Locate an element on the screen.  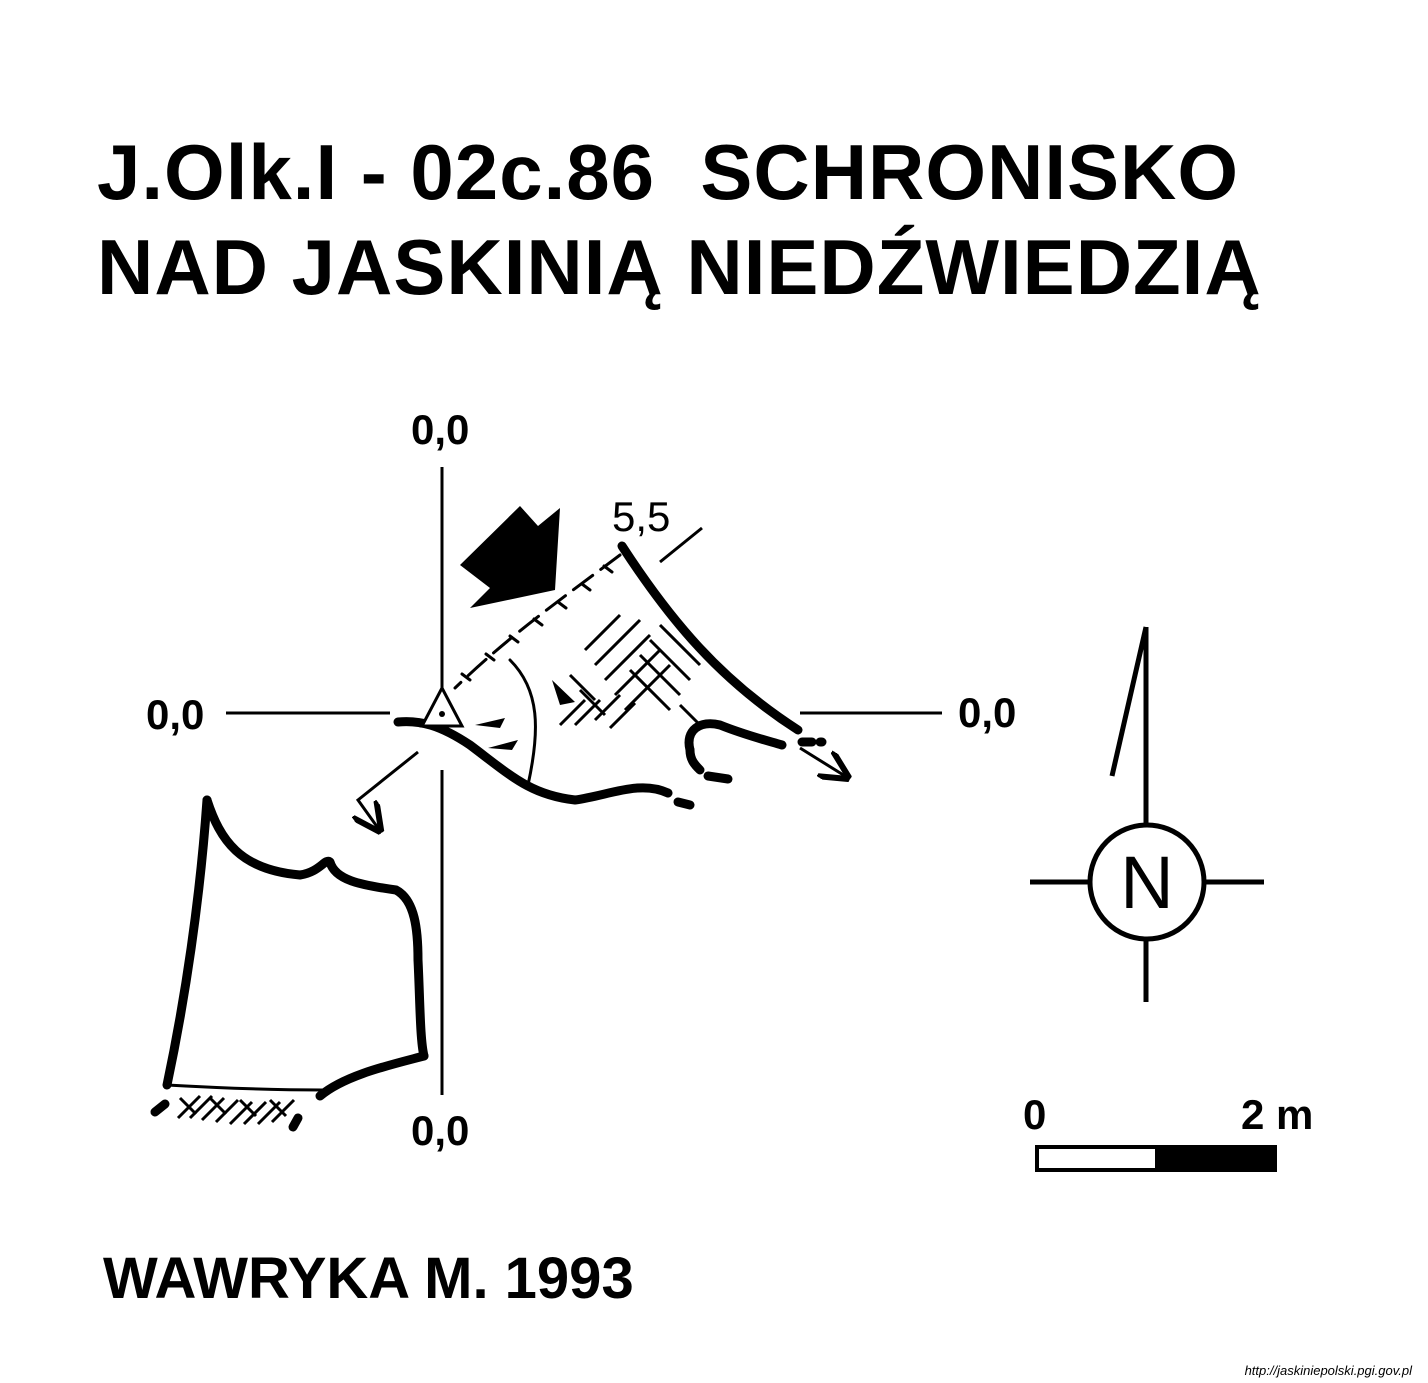
upper-hatched-floor is located at coordinates (637, 671).